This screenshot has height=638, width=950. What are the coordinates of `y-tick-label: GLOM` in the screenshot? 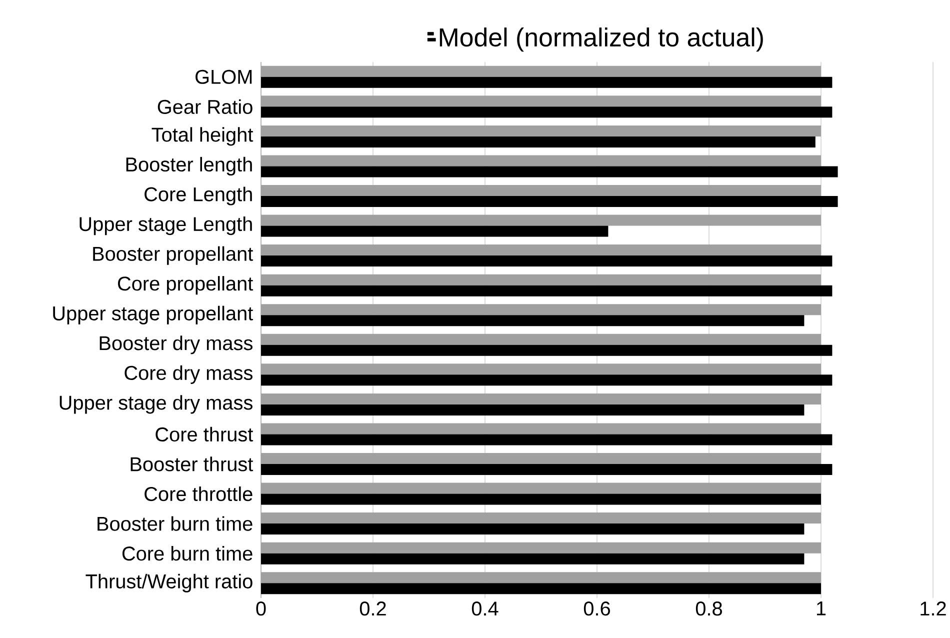 It's located at (224, 77).